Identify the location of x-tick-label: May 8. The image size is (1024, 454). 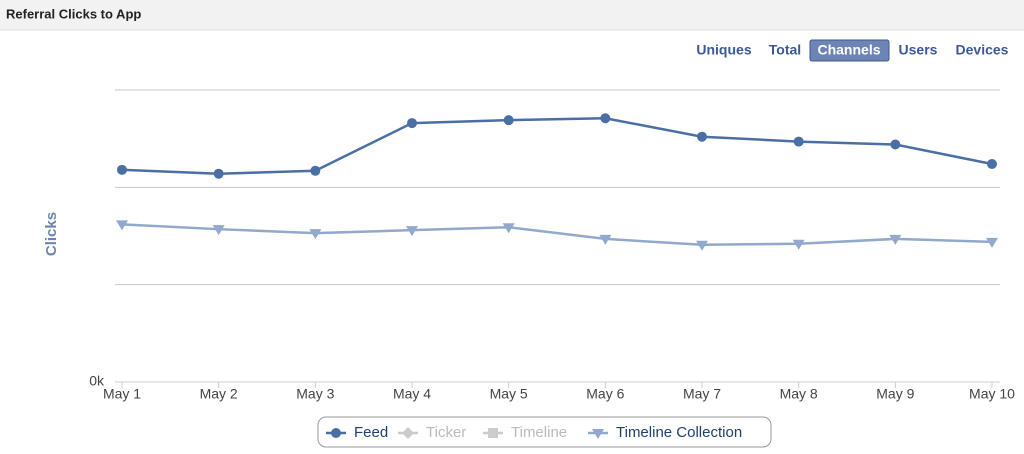
(799, 394).